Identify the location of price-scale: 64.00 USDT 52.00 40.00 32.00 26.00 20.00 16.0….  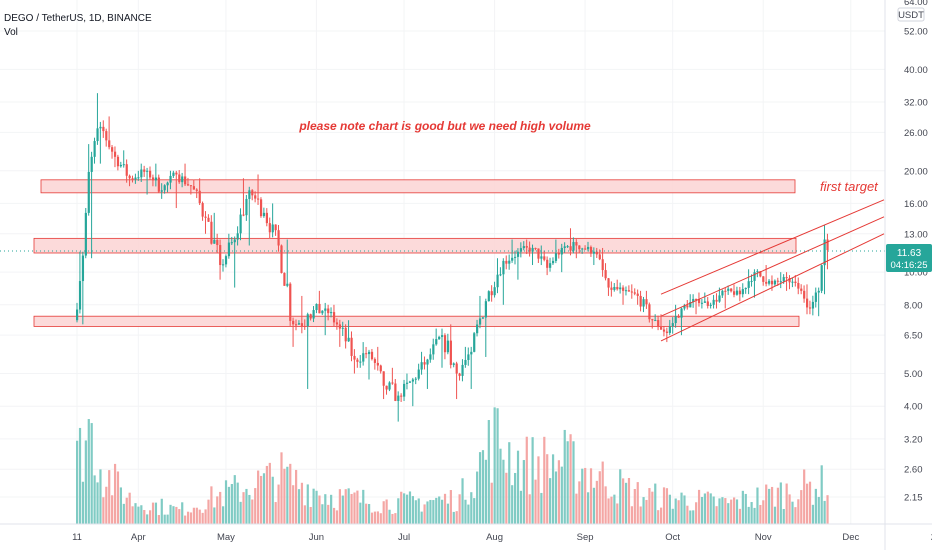
(912, 252).